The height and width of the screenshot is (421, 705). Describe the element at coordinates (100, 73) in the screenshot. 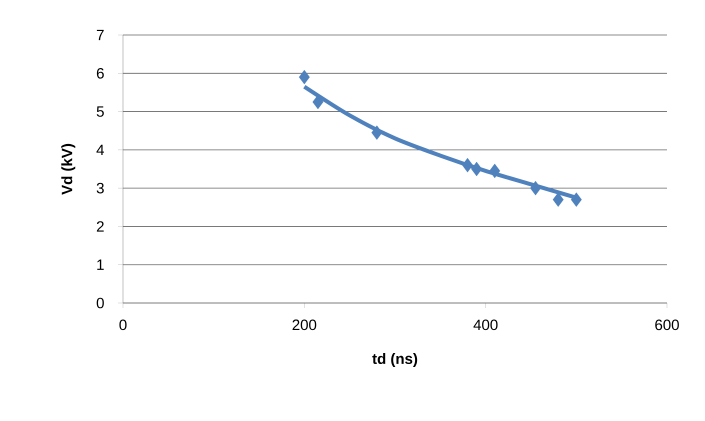

I see `y-tick-label: 6` at that location.